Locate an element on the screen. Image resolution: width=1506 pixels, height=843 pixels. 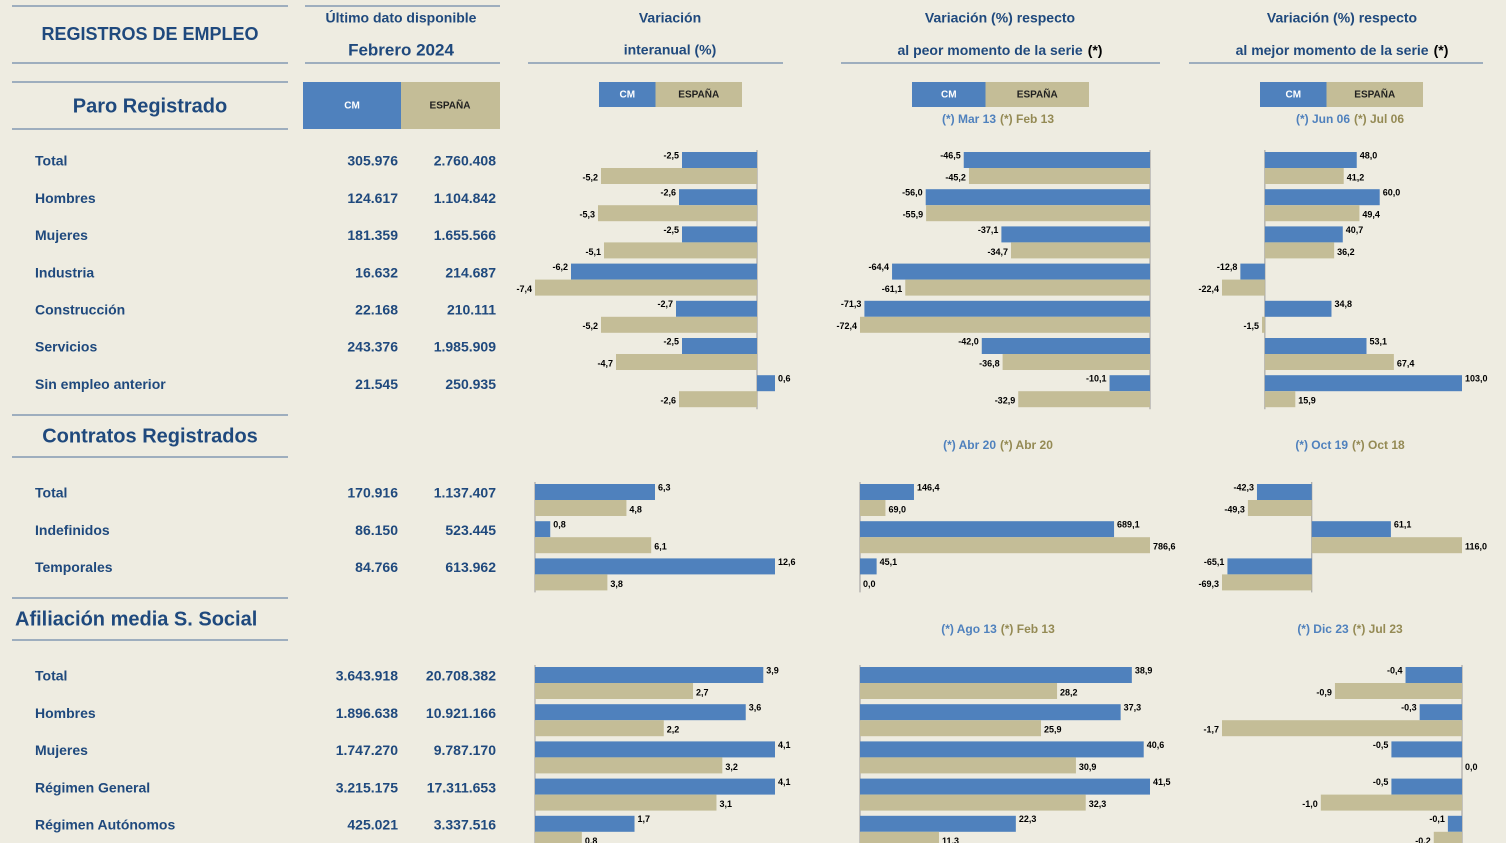
date-es: (*) Abr 20 is located at coordinates (1026, 445).